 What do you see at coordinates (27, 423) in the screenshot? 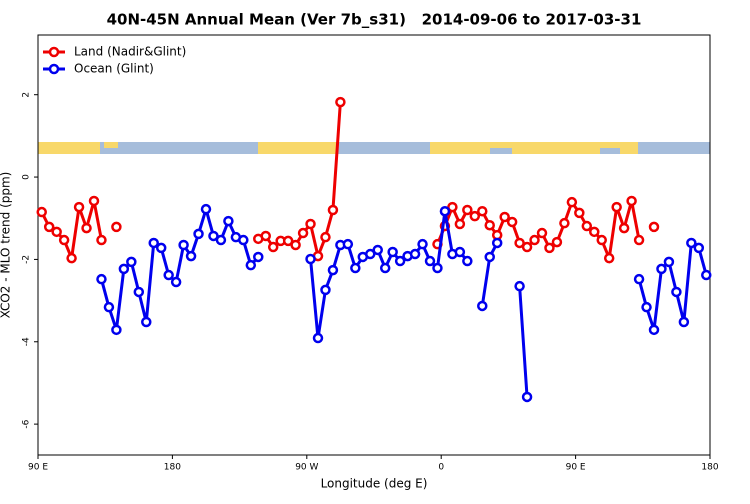
I see `y-tick-label: -6` at bounding box center [27, 423].